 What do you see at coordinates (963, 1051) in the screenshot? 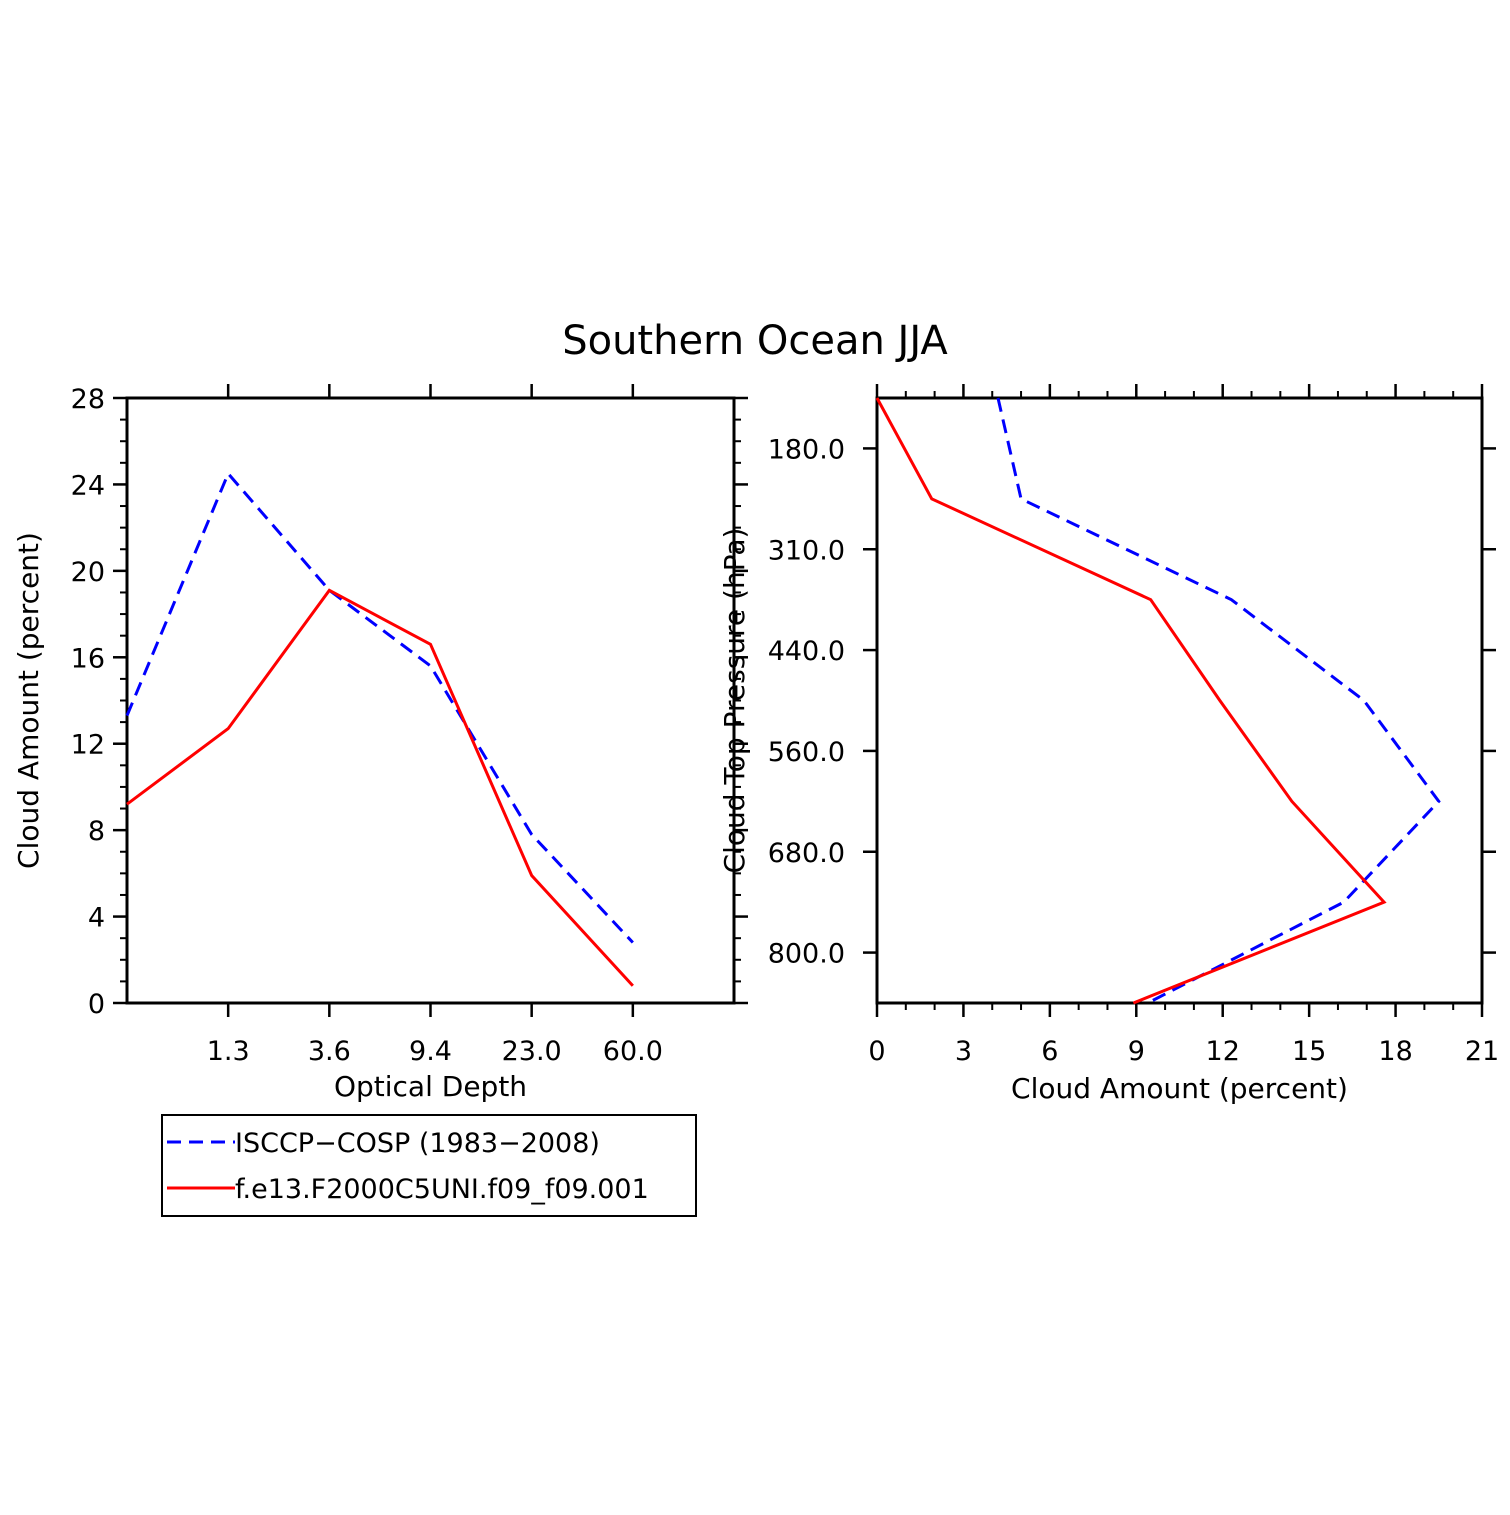
I see `x-tick-label: 3` at bounding box center [963, 1051].